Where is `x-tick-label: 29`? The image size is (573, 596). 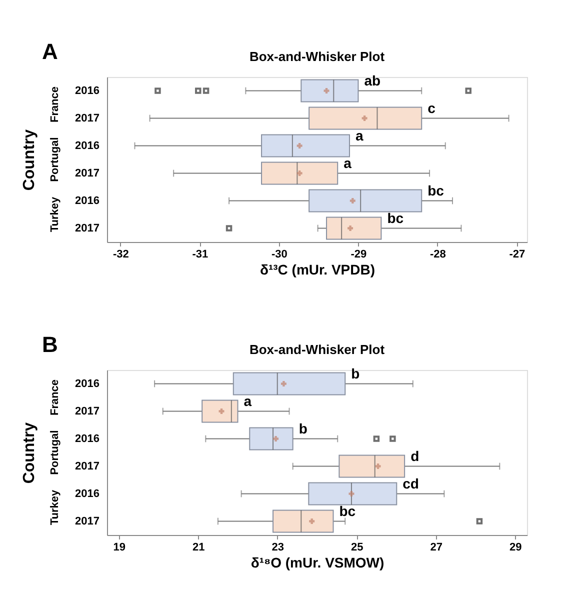
x-tick-label: 29 is located at coordinates (515, 548).